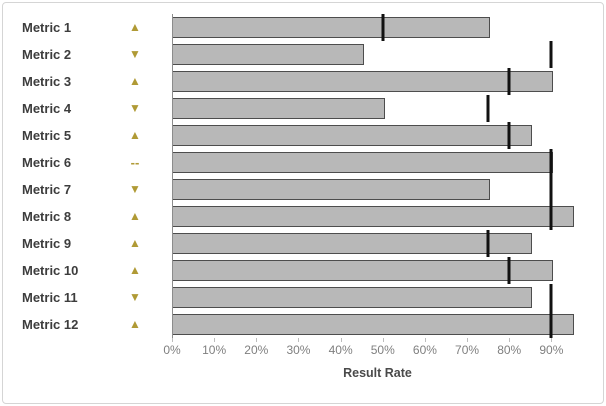  I want to click on metric-label: Metric 2, so click(47, 54).